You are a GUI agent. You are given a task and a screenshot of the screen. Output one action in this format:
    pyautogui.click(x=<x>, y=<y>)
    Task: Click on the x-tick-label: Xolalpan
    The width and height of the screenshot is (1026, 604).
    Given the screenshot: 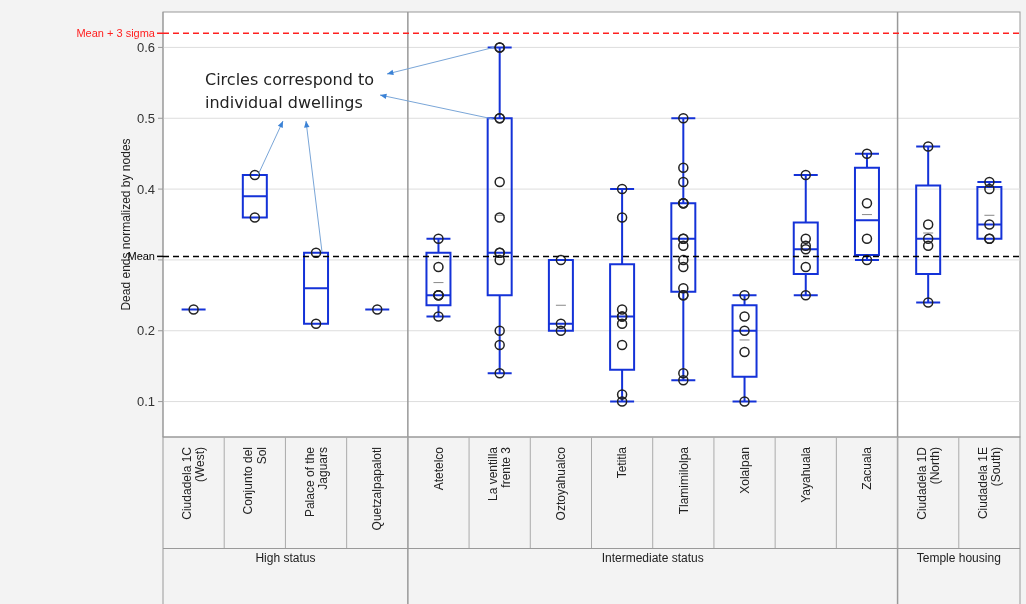 What is the action you would take?
    pyautogui.click(x=744, y=470)
    